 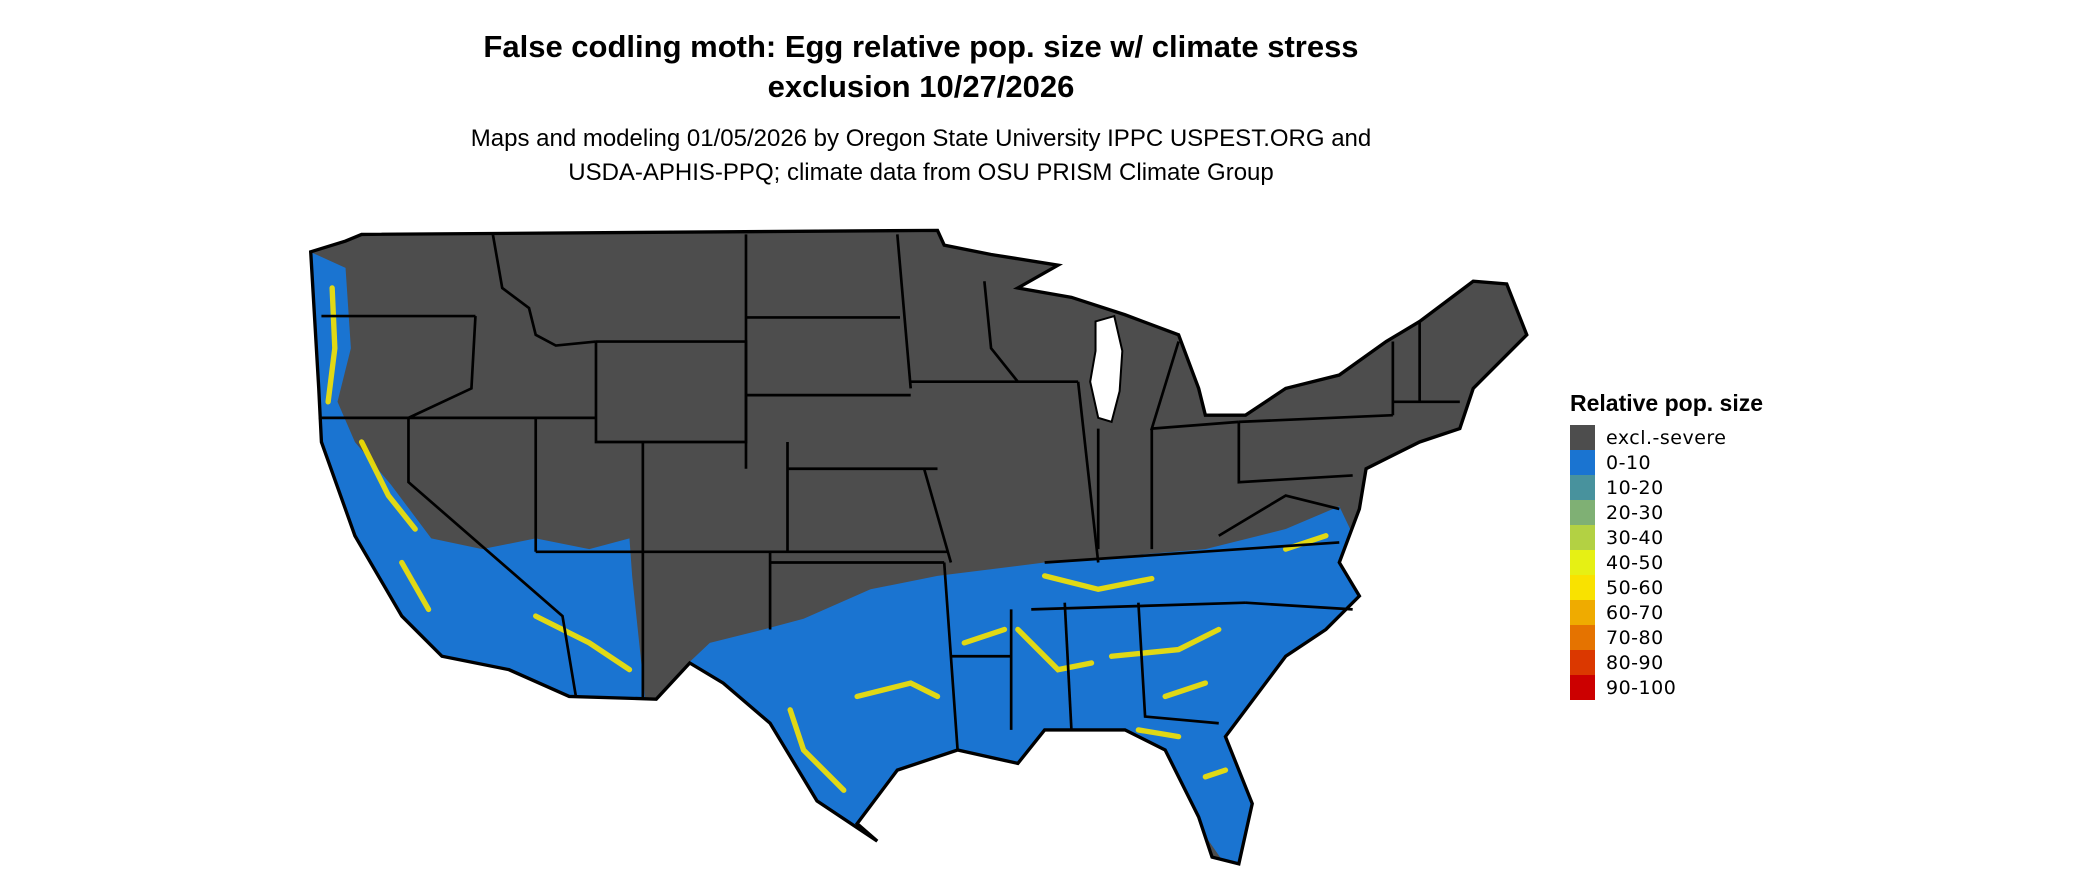 I want to click on legend-label: 60-70, so click(x=1635, y=612).